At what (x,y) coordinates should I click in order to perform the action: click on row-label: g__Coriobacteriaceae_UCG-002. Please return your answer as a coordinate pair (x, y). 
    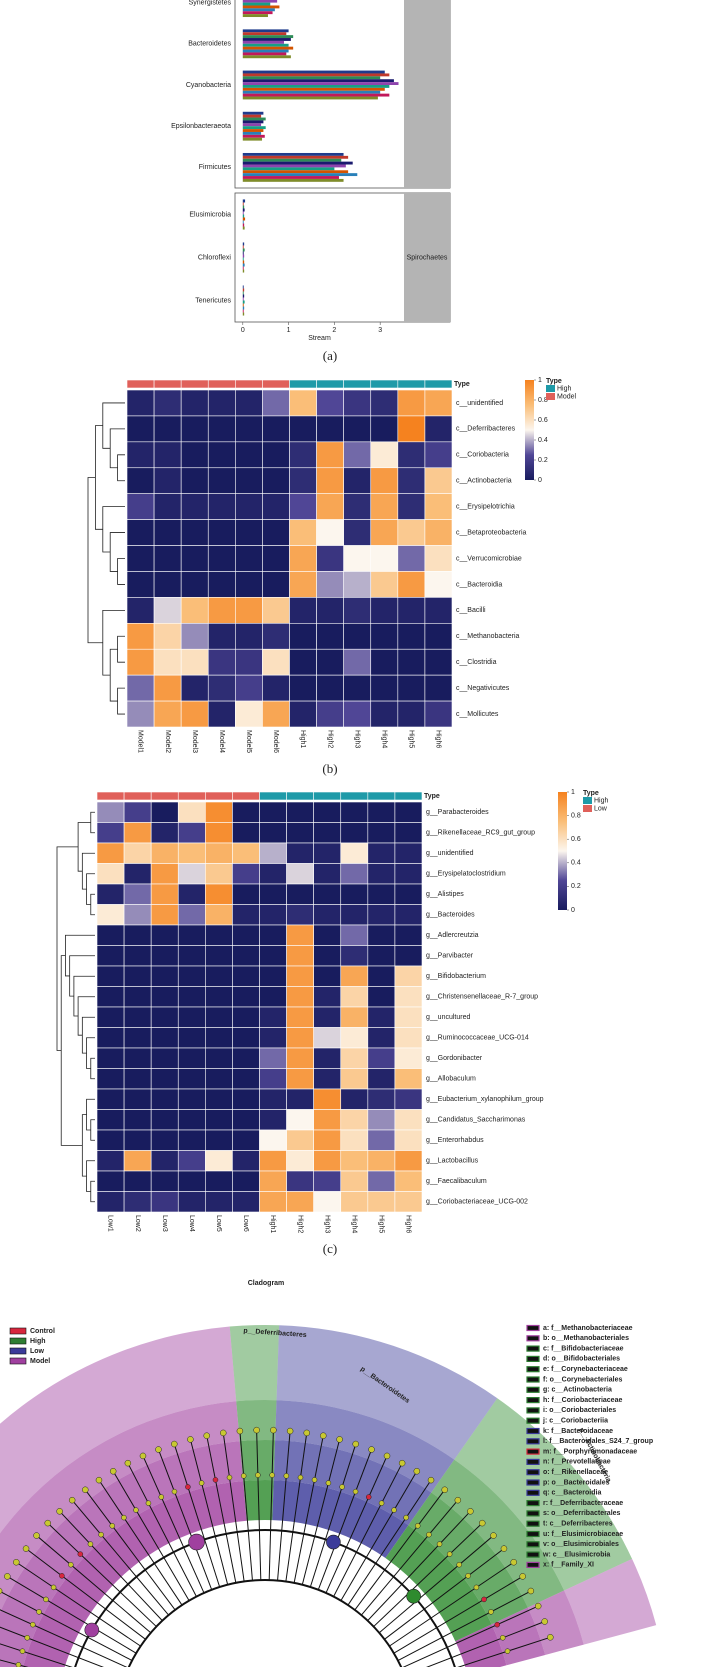
    Looking at the image, I should click on (477, 1202).